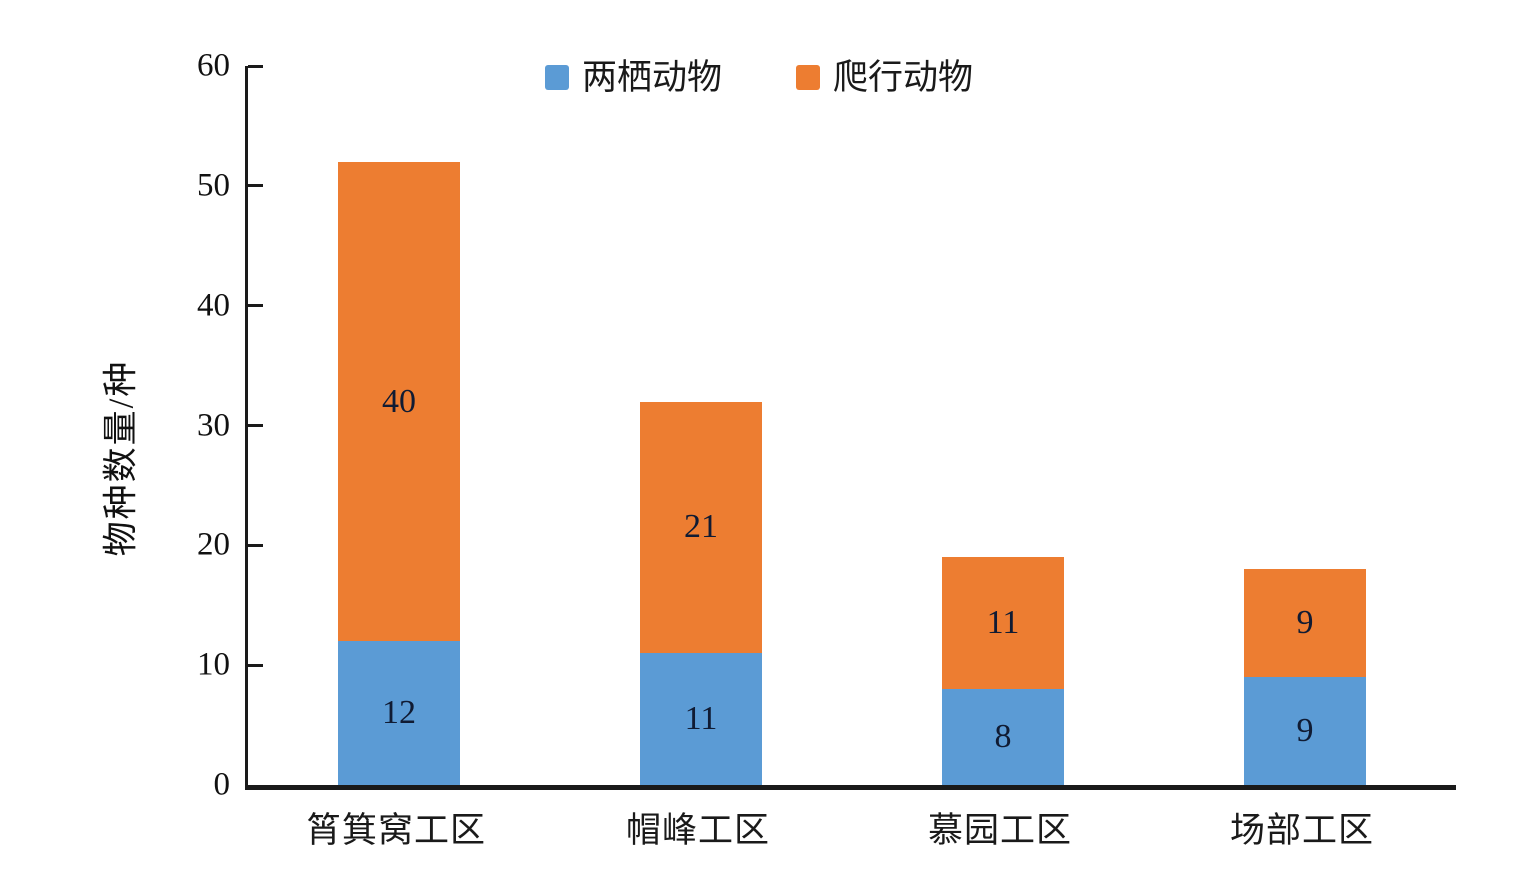 Image resolution: width=1525 pixels, height=881 pixels. I want to click on bar-value-label: 12, so click(399, 713).